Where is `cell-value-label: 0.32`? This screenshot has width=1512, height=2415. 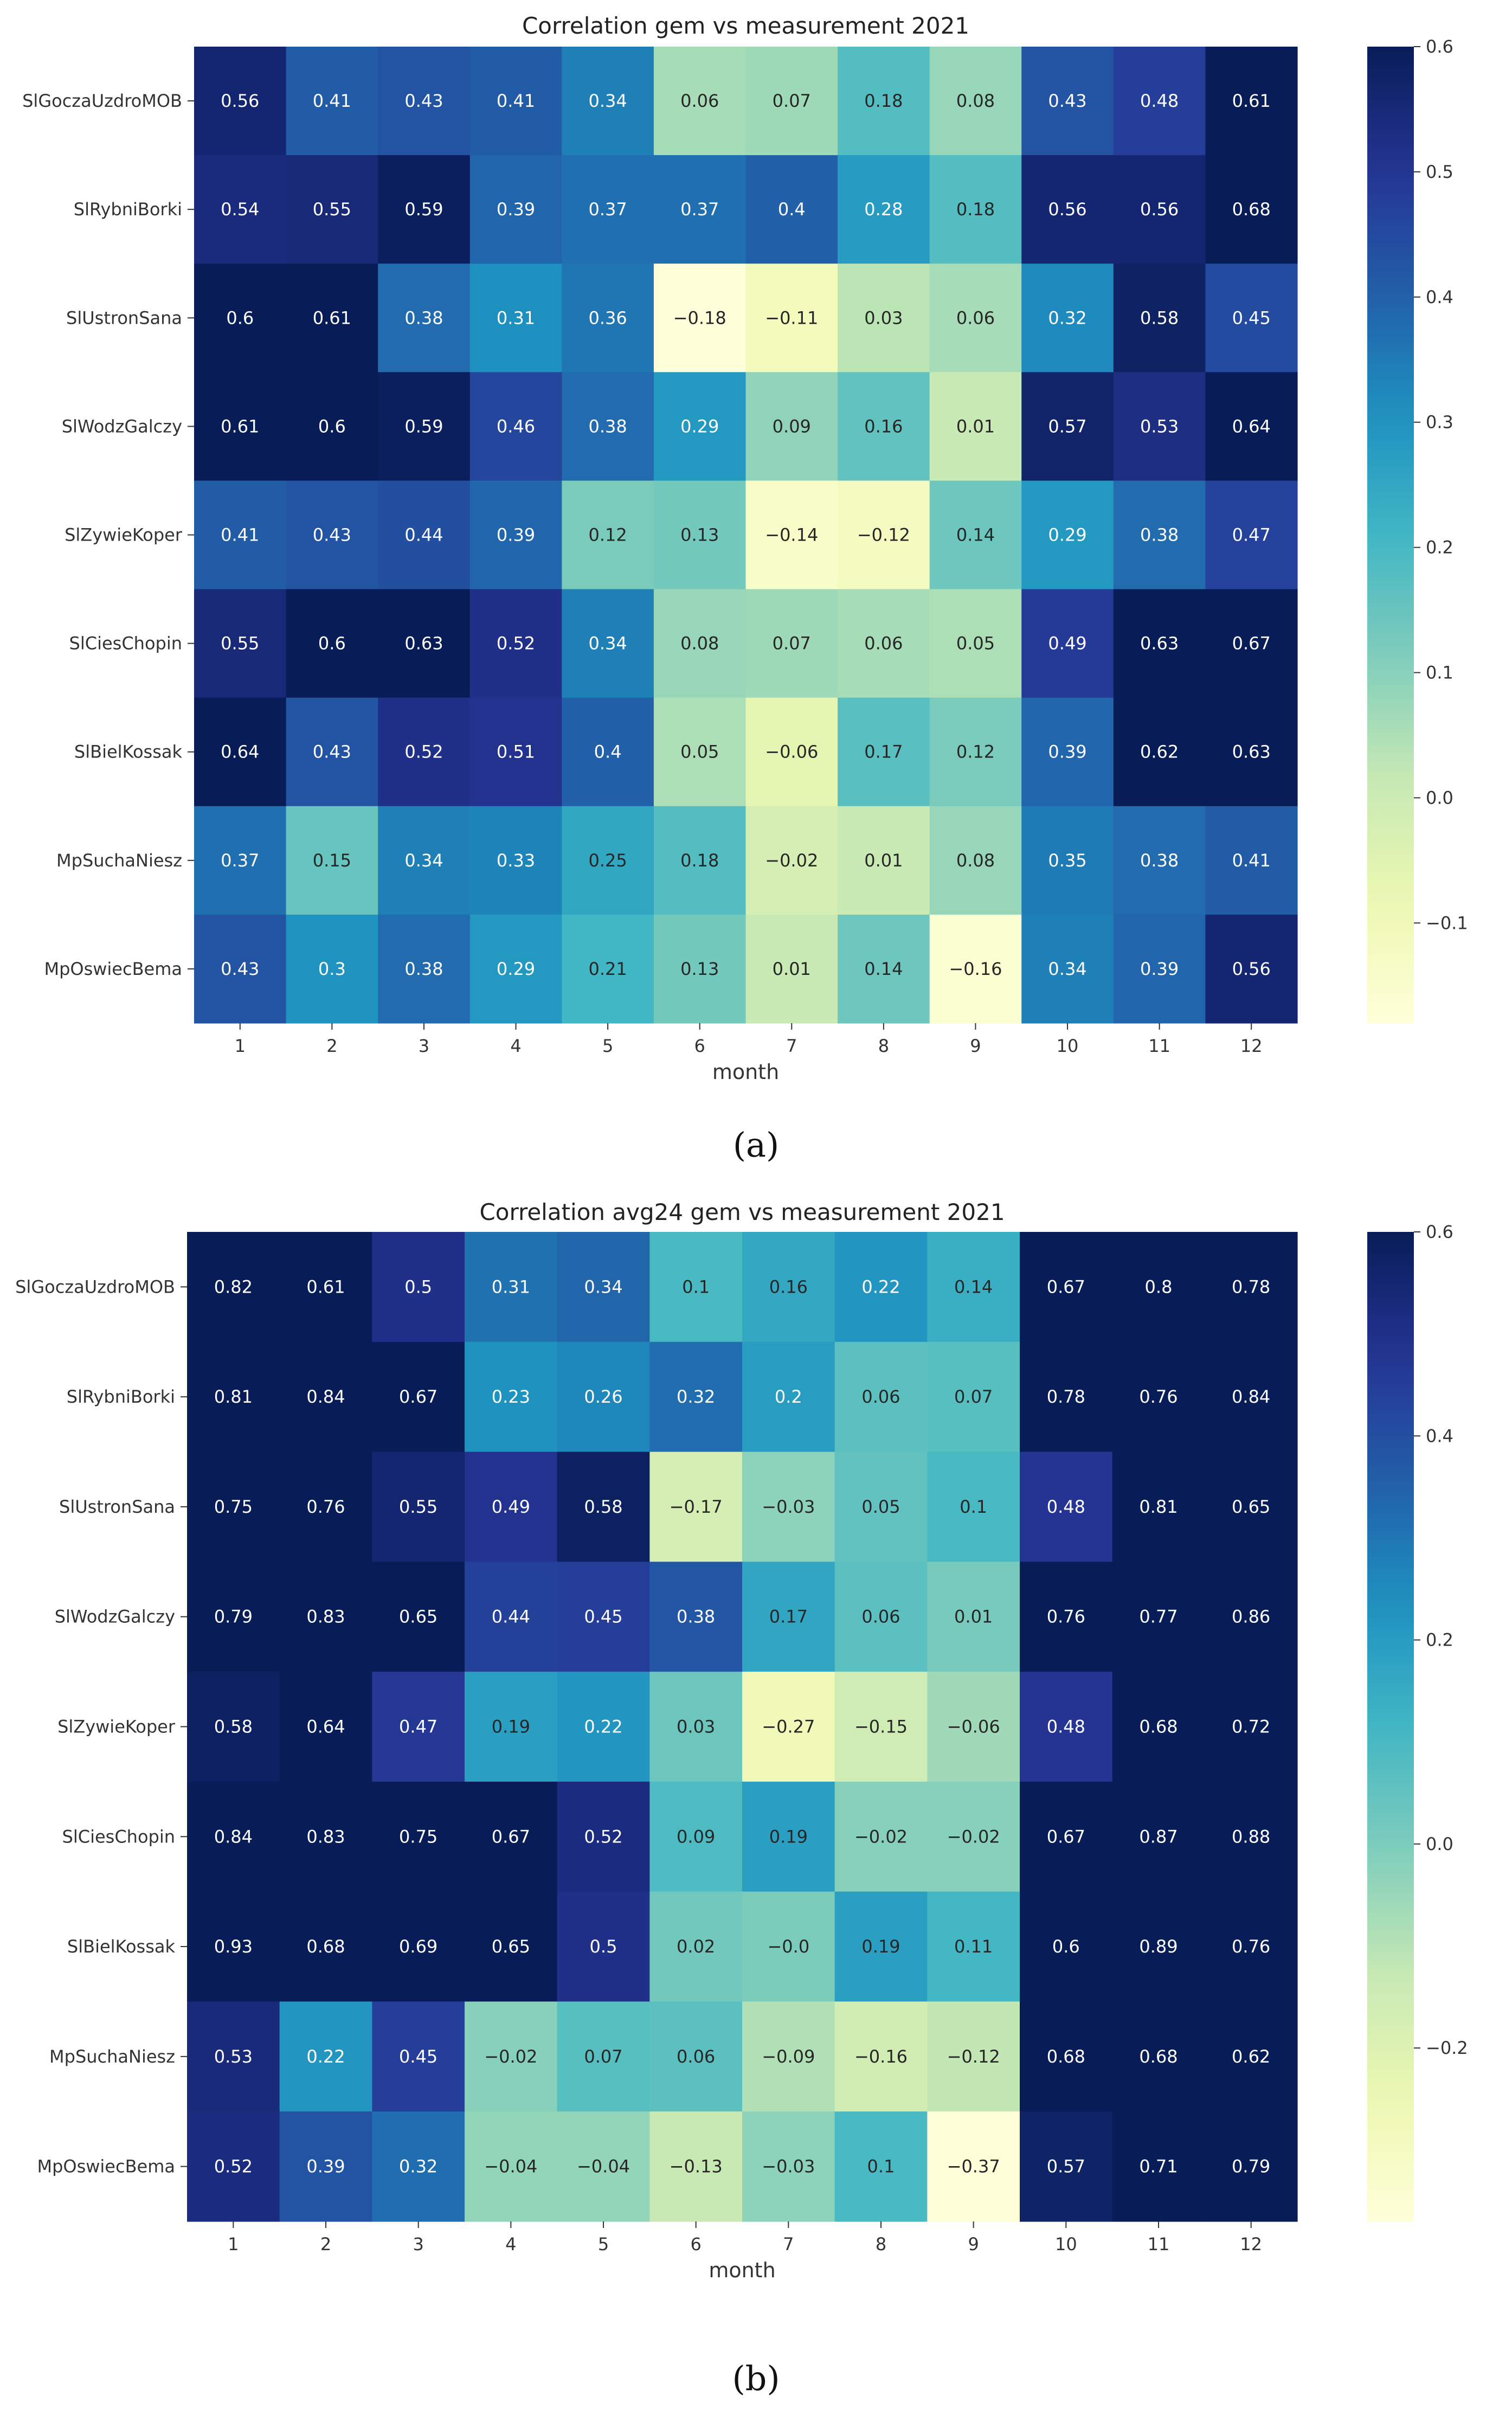
cell-value-label: 0.32 is located at coordinates (418, 2166).